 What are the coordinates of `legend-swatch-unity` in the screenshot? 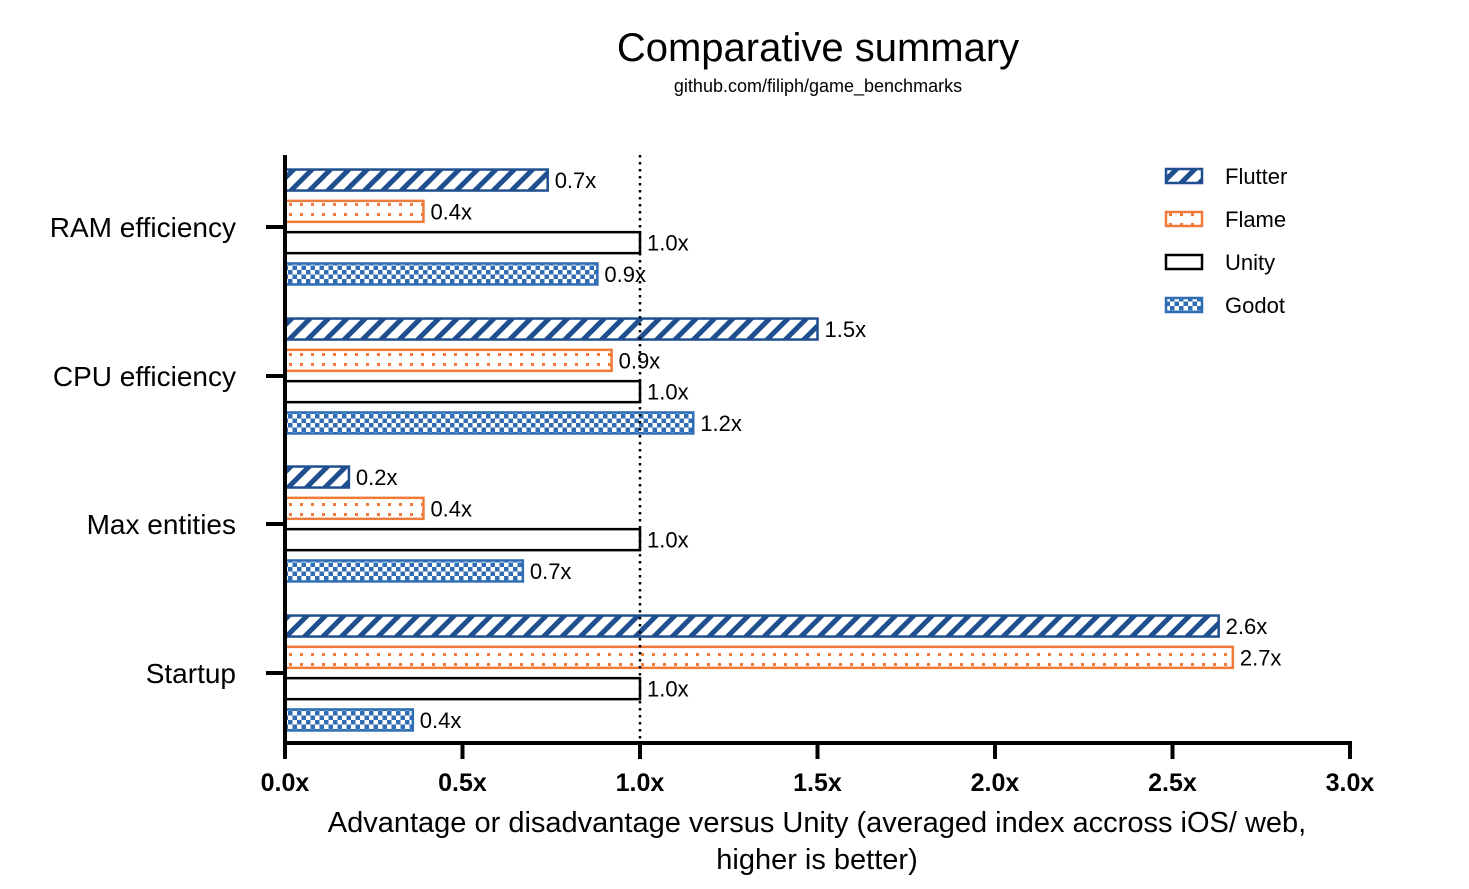 It's located at (1184, 262).